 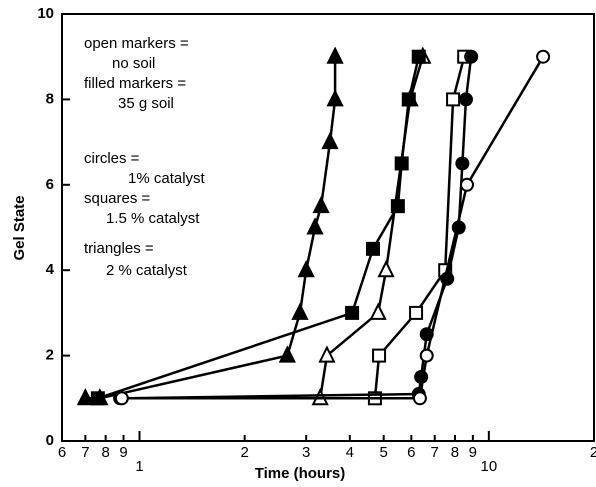 What do you see at coordinates (133, 63) in the screenshot?
I see `annotation: no soil` at bounding box center [133, 63].